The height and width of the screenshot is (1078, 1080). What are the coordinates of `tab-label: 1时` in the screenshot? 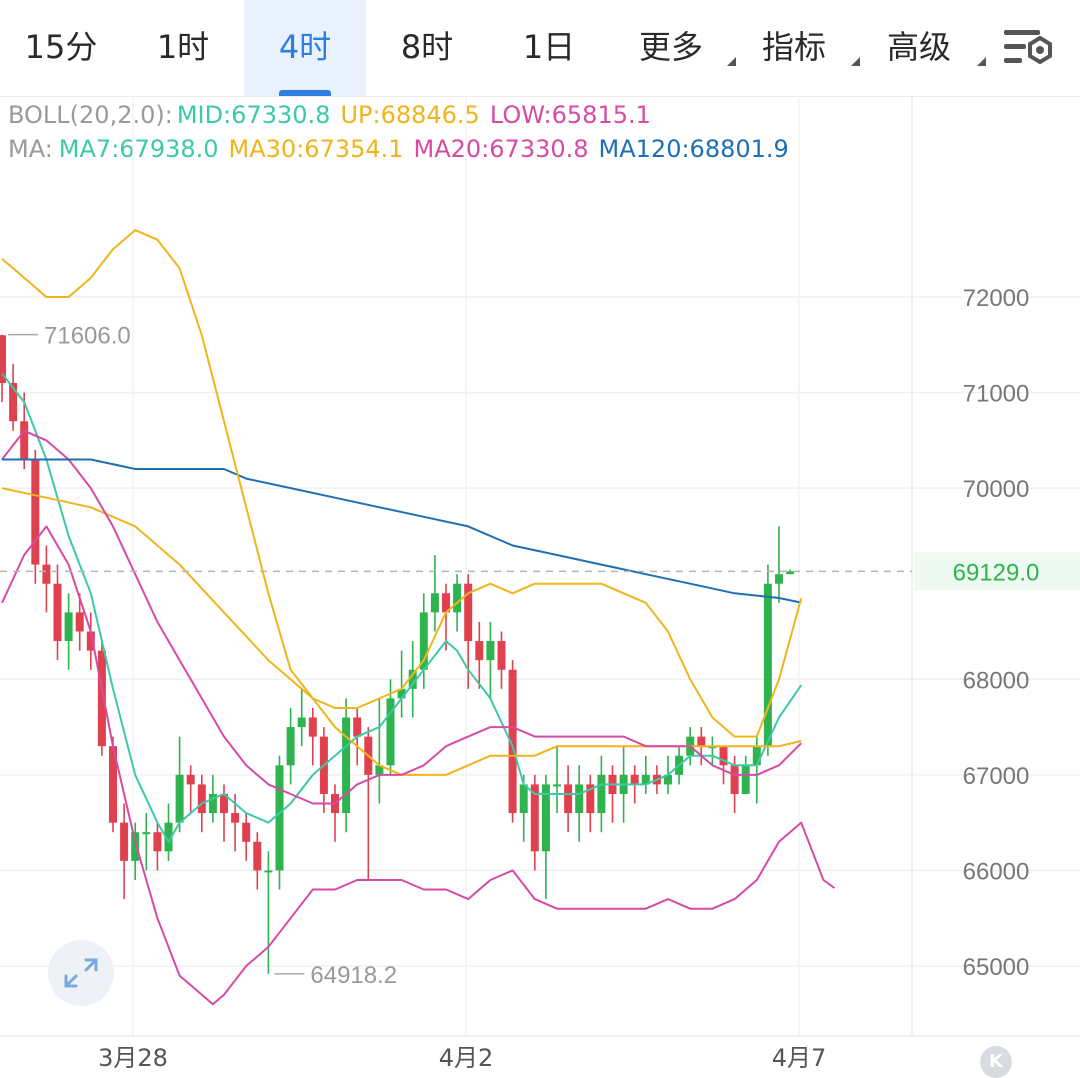 It's located at (183, 47).